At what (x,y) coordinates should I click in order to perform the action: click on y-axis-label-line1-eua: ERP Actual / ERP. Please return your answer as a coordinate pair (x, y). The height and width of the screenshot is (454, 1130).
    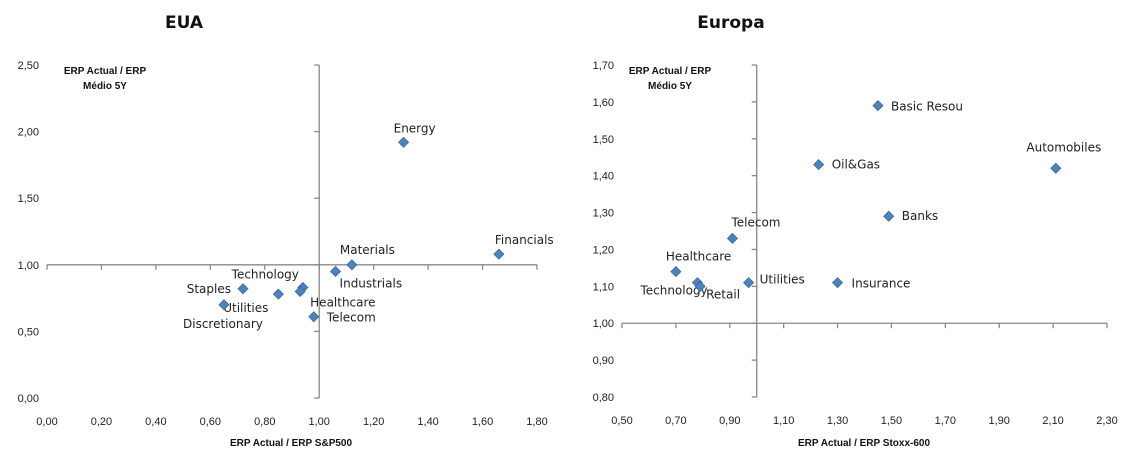
    Looking at the image, I should click on (105, 71).